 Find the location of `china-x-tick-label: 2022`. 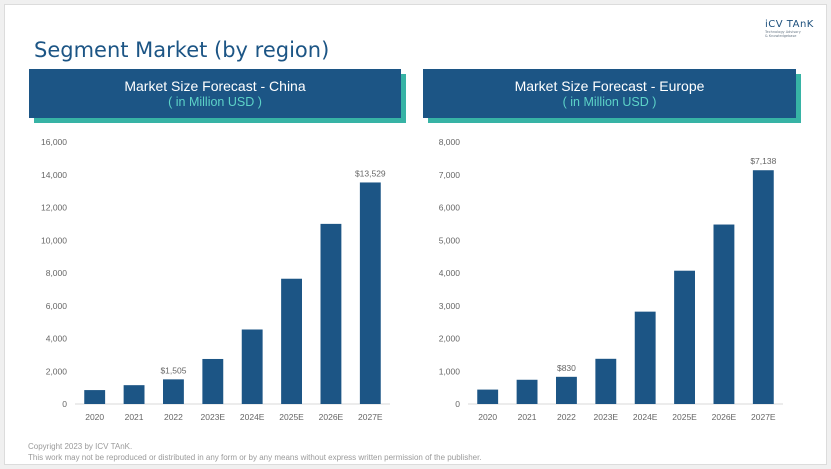

china-x-tick-label: 2022 is located at coordinates (173, 417).